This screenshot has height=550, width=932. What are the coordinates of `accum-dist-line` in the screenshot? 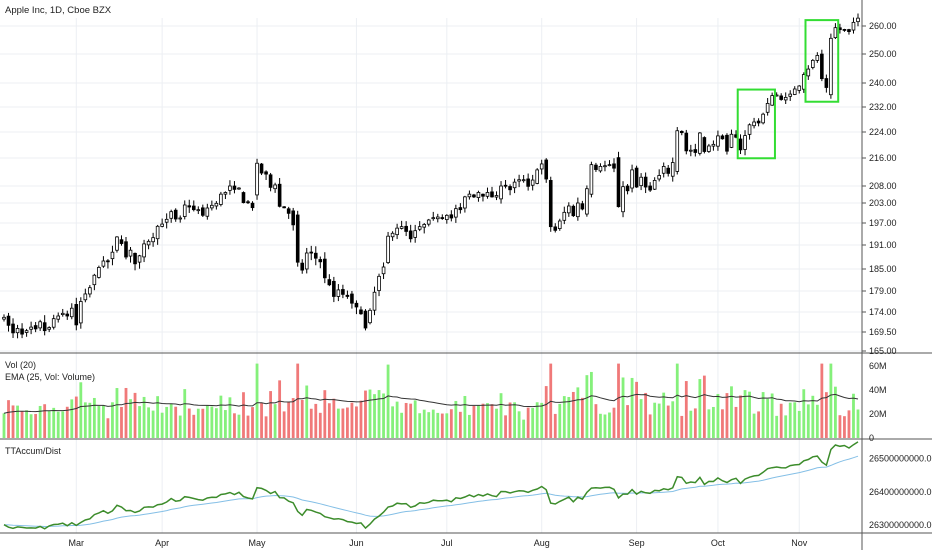 It's located at (431, 485).